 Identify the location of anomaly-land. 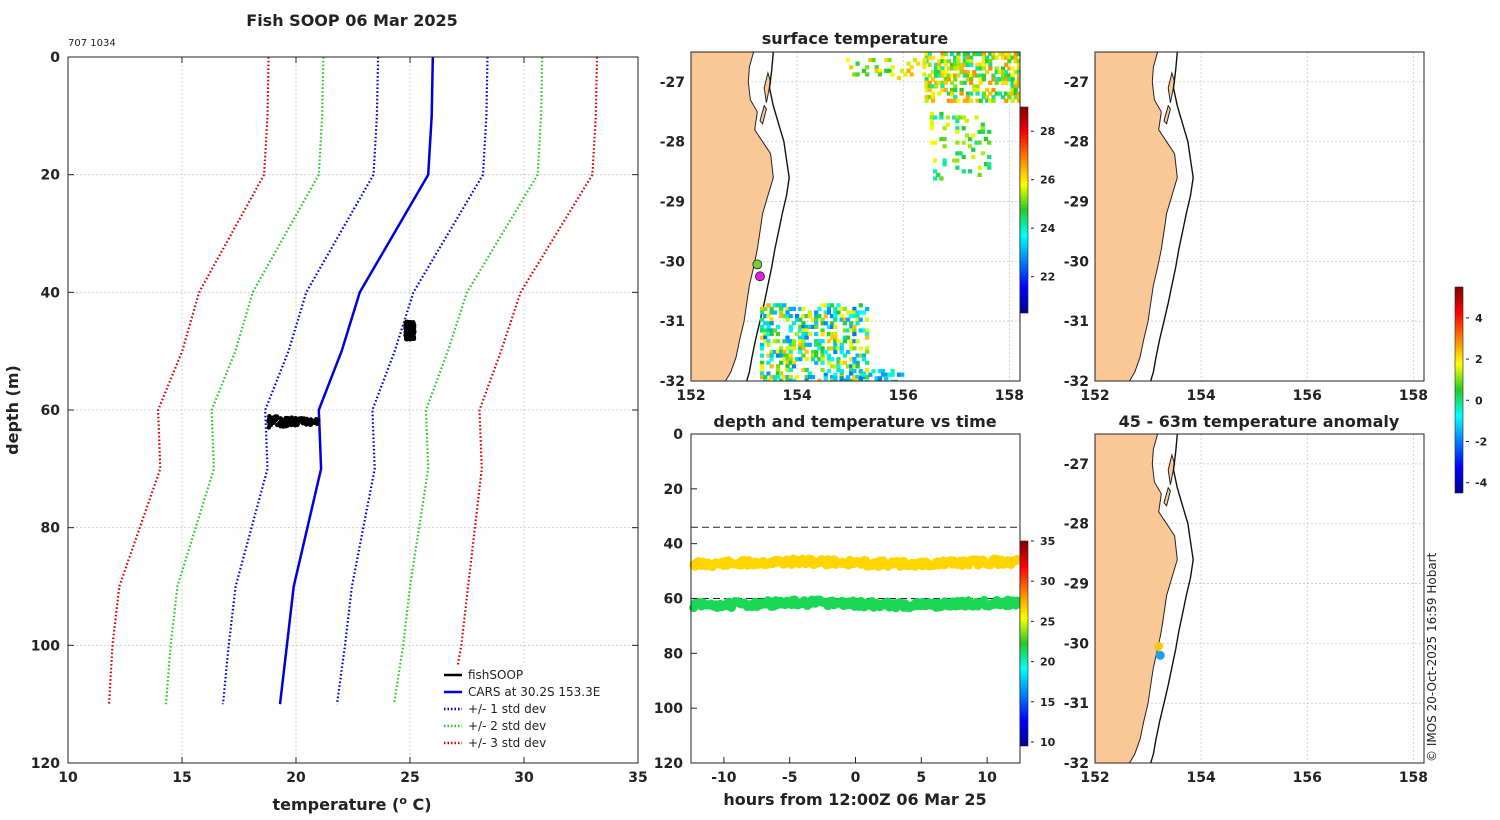
(1136, 598).